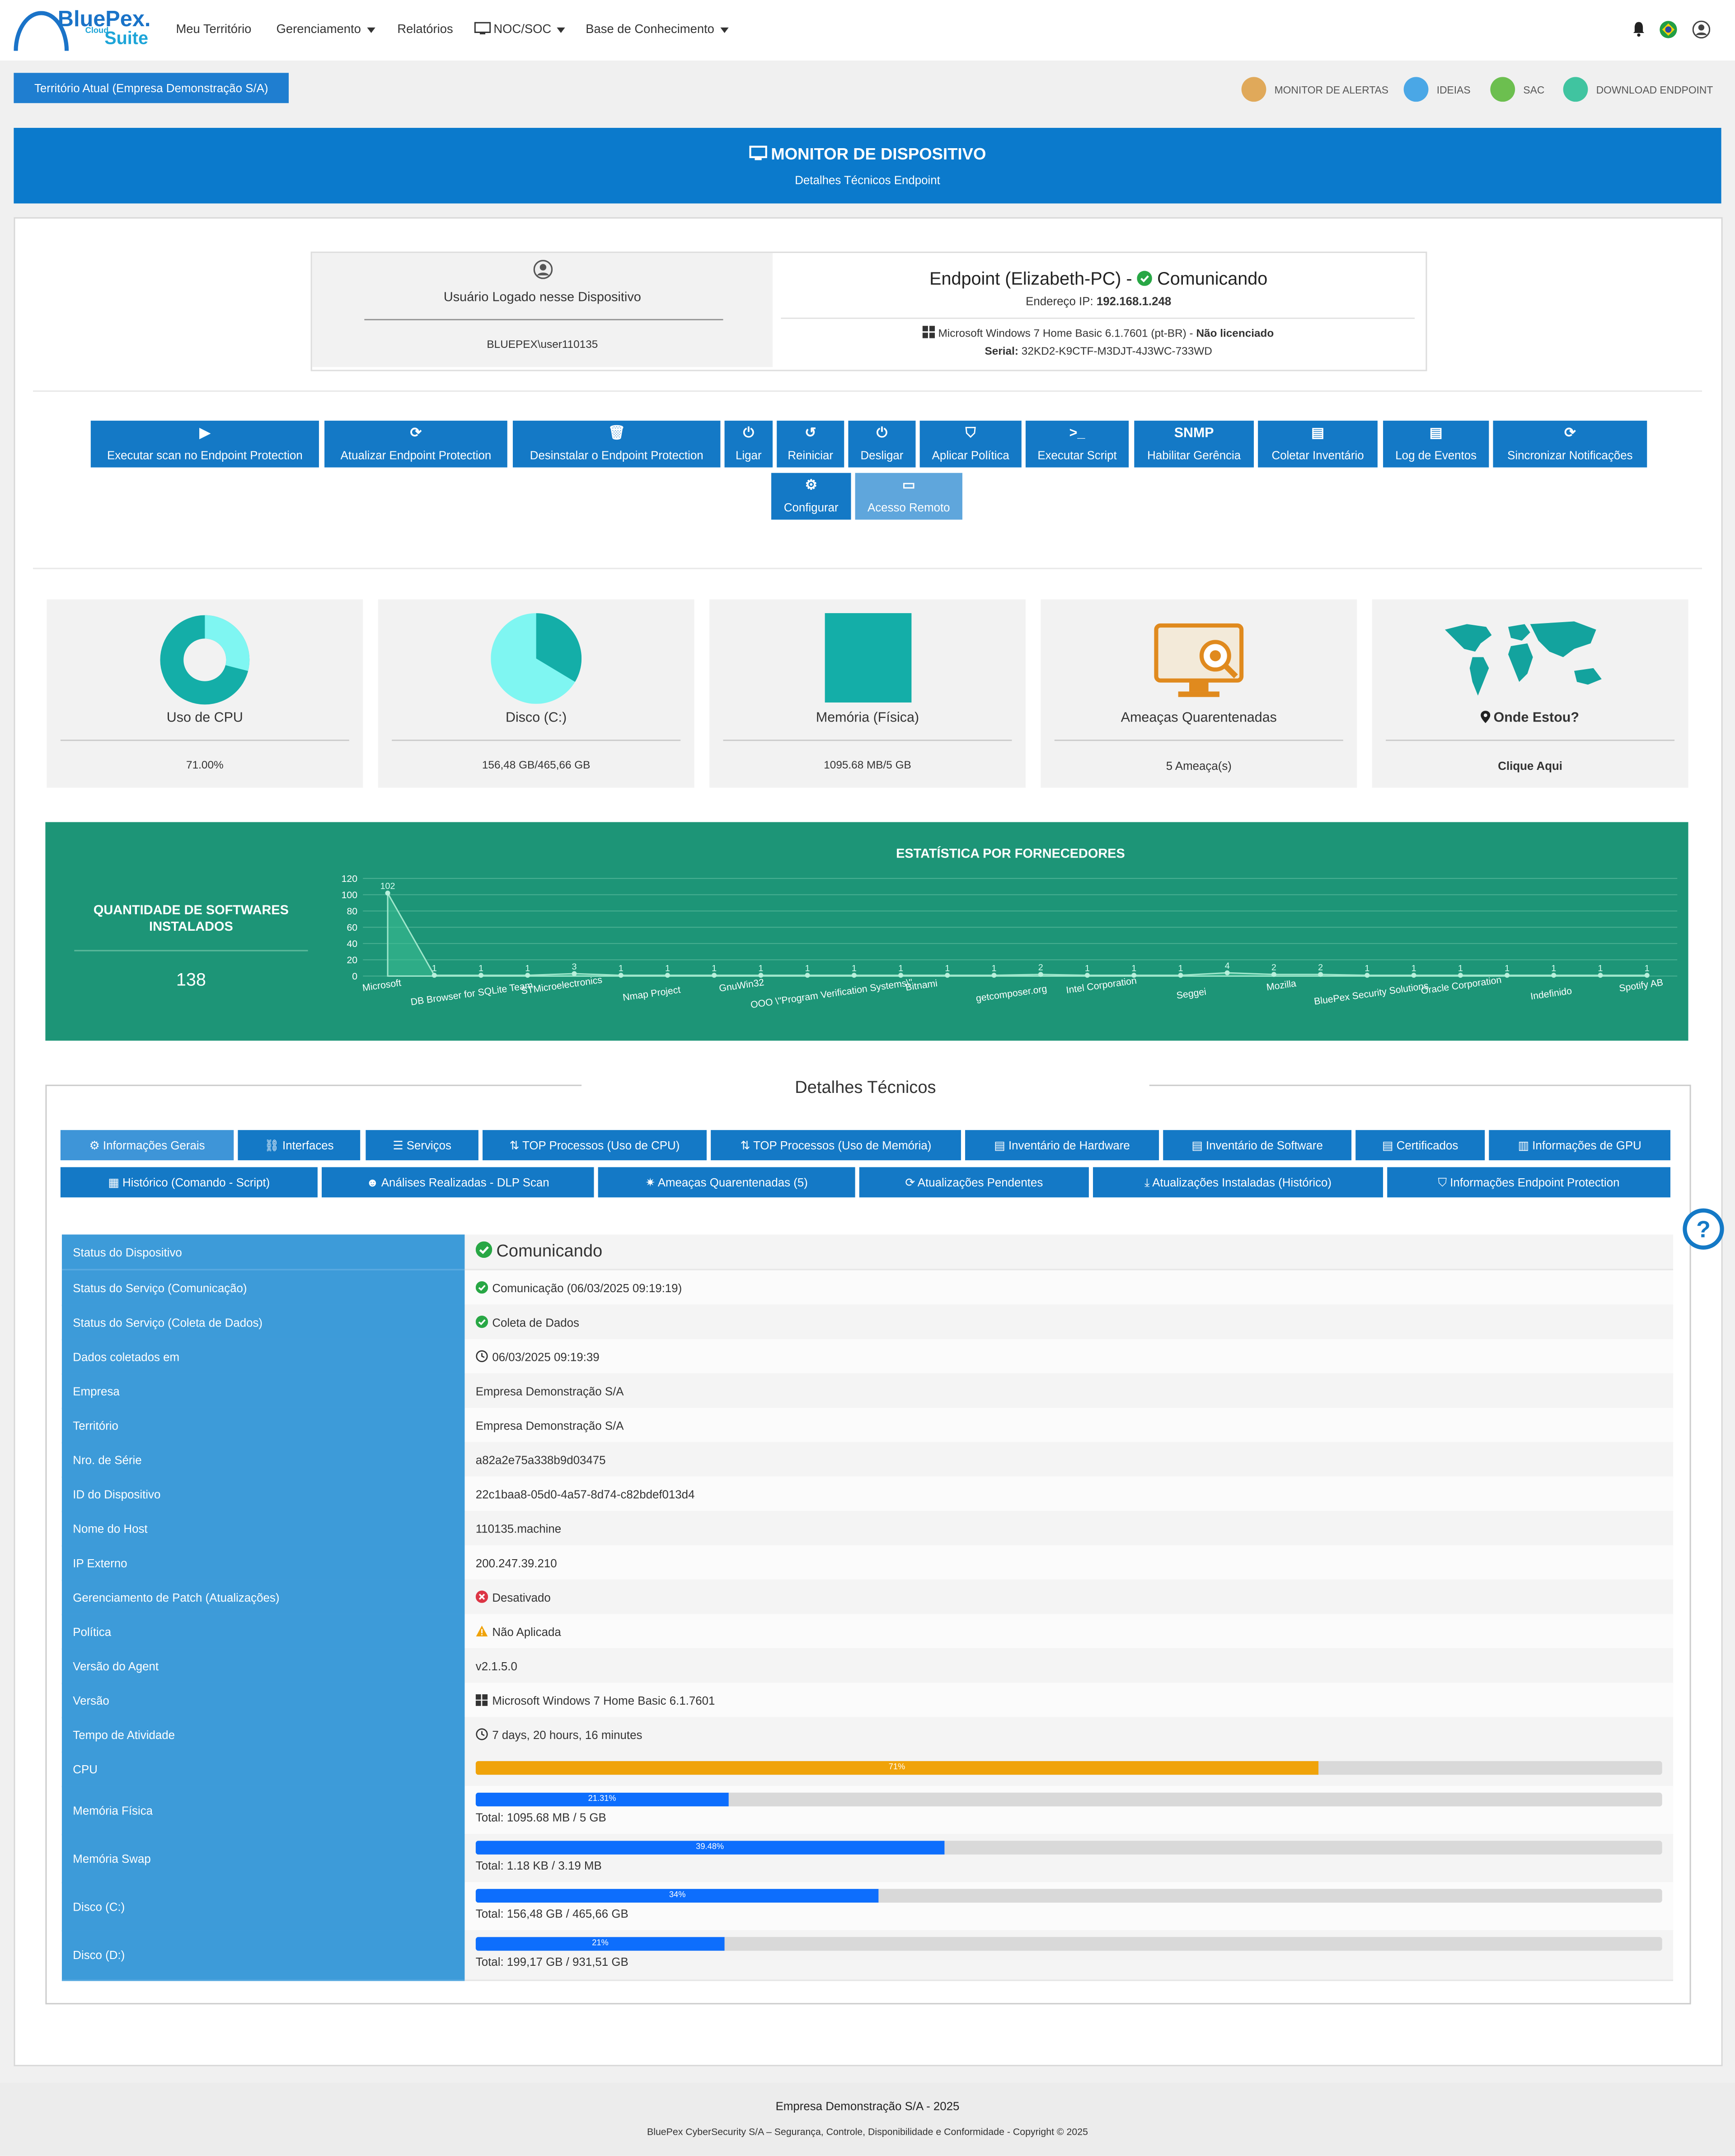 Image resolution: width=1735 pixels, height=2156 pixels. I want to click on bell-icon, so click(1639, 29).